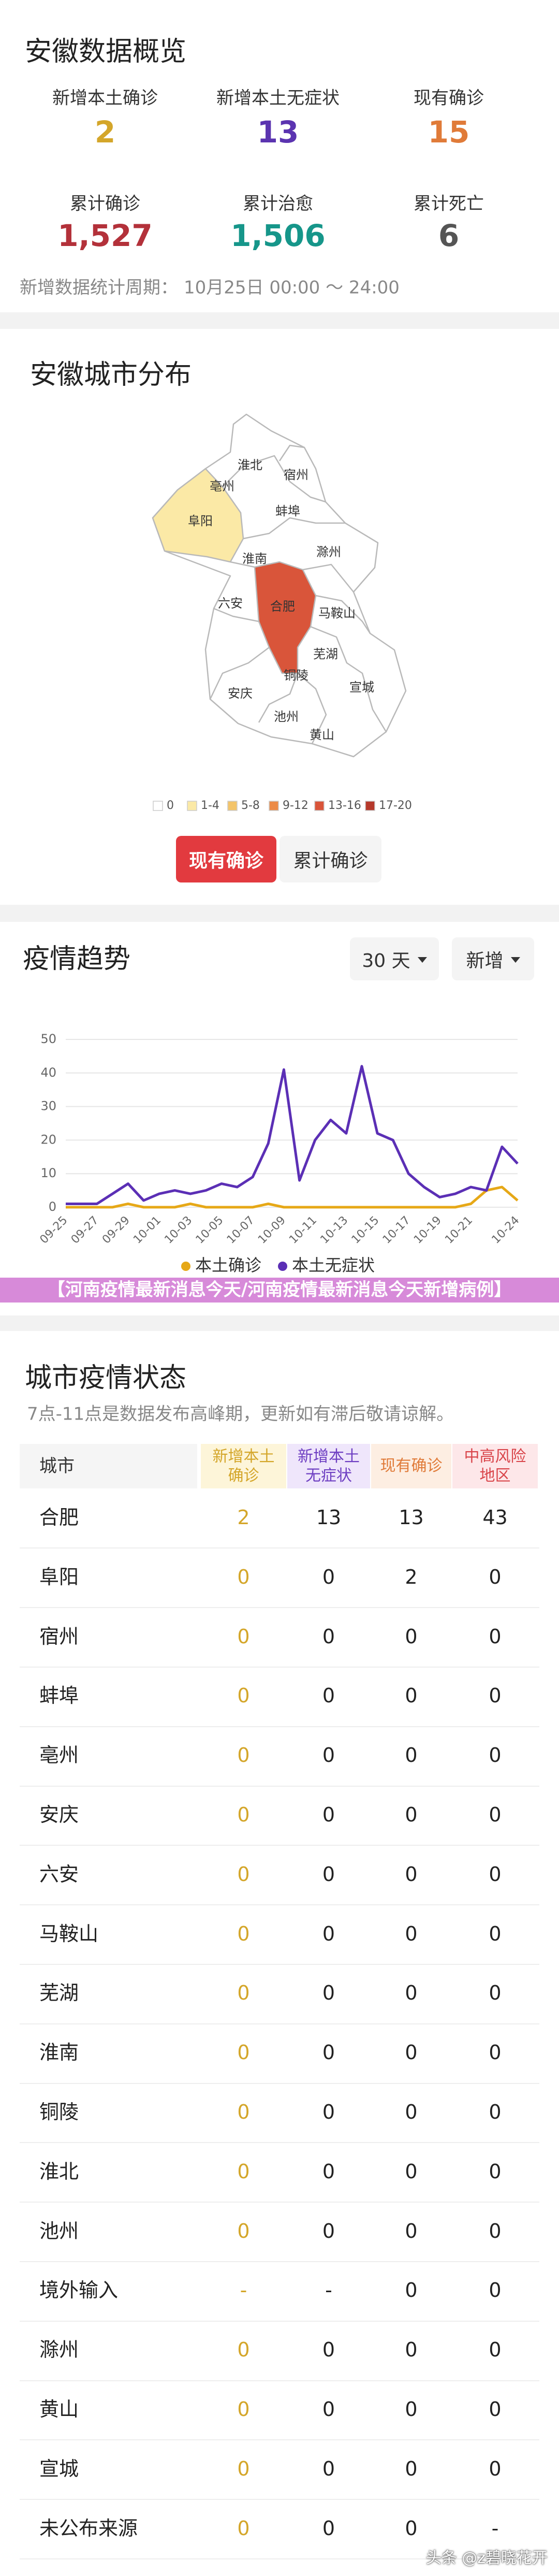  What do you see at coordinates (48, 1072) in the screenshot?
I see `y-tick-label: 40` at bounding box center [48, 1072].